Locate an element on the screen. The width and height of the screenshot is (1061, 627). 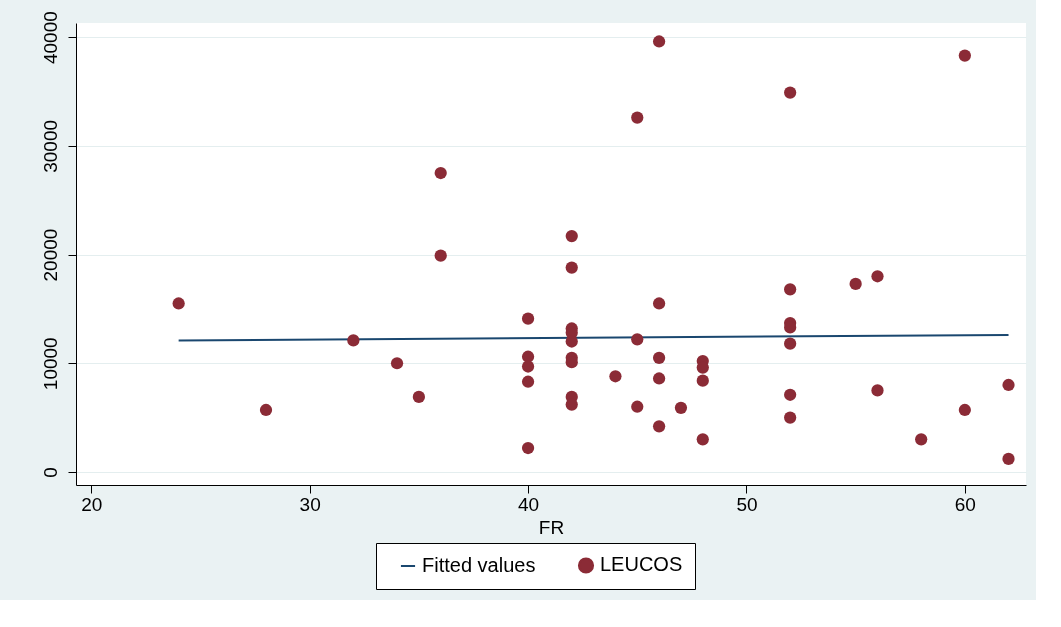
y-tick-label: 30000 is located at coordinates (50, 146).